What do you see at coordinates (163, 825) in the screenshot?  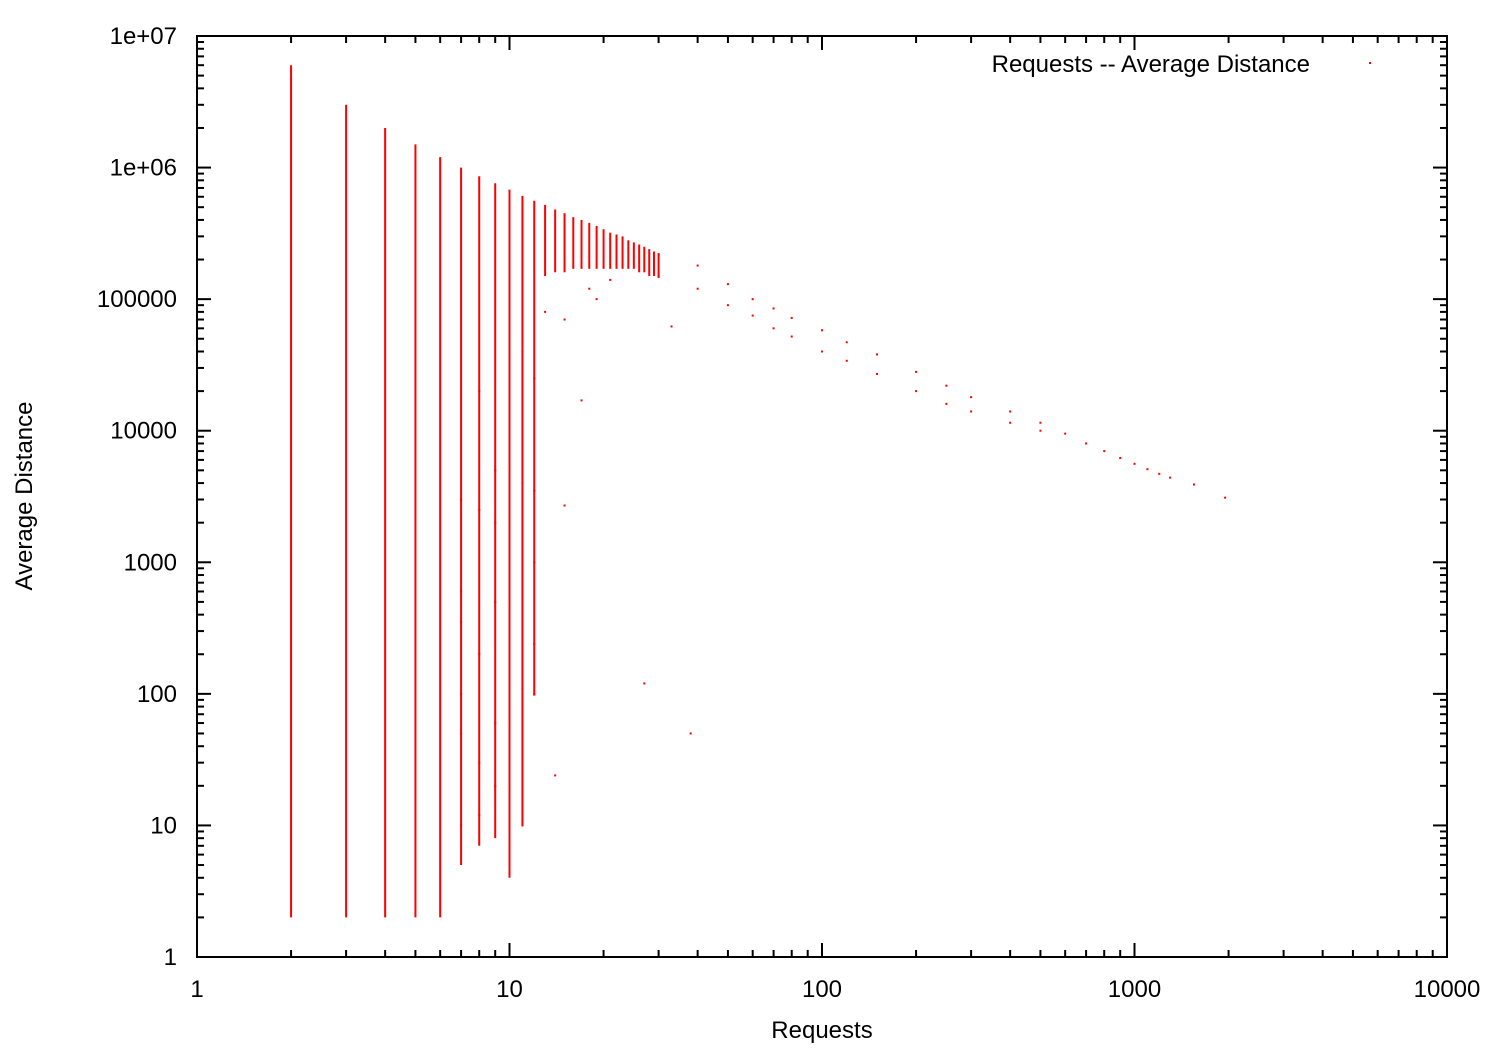 I see `y-tick-label: 10` at bounding box center [163, 825].